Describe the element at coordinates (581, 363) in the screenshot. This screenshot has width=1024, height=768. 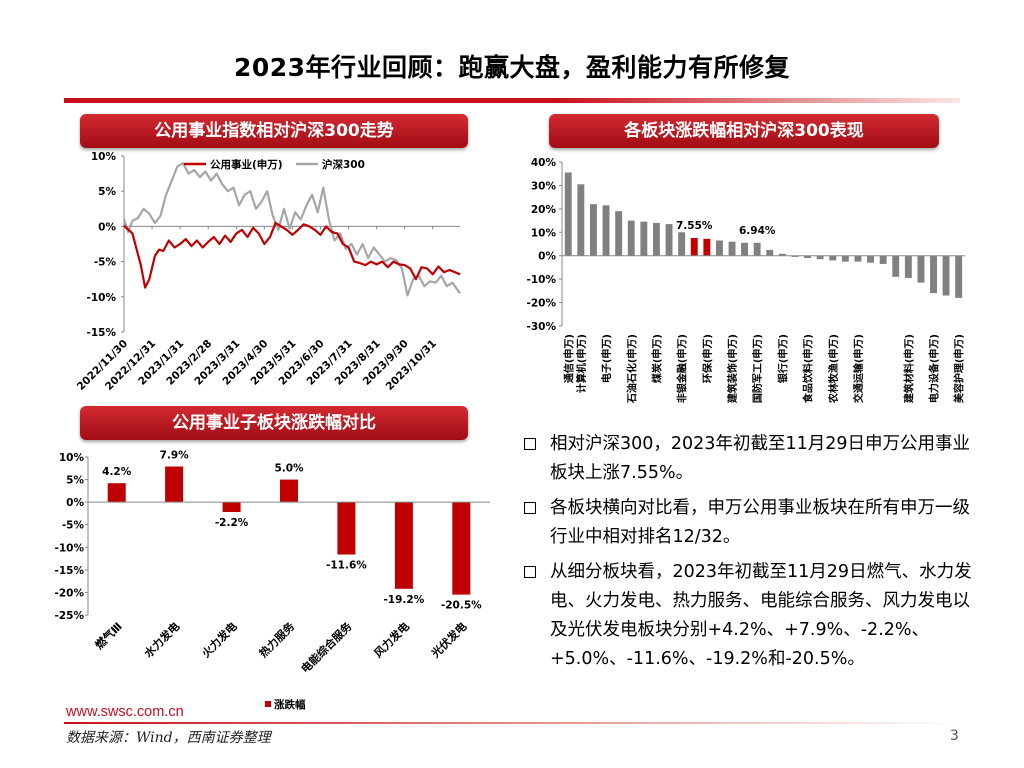
I see `x-tick-label: 计算机(申万)` at that location.